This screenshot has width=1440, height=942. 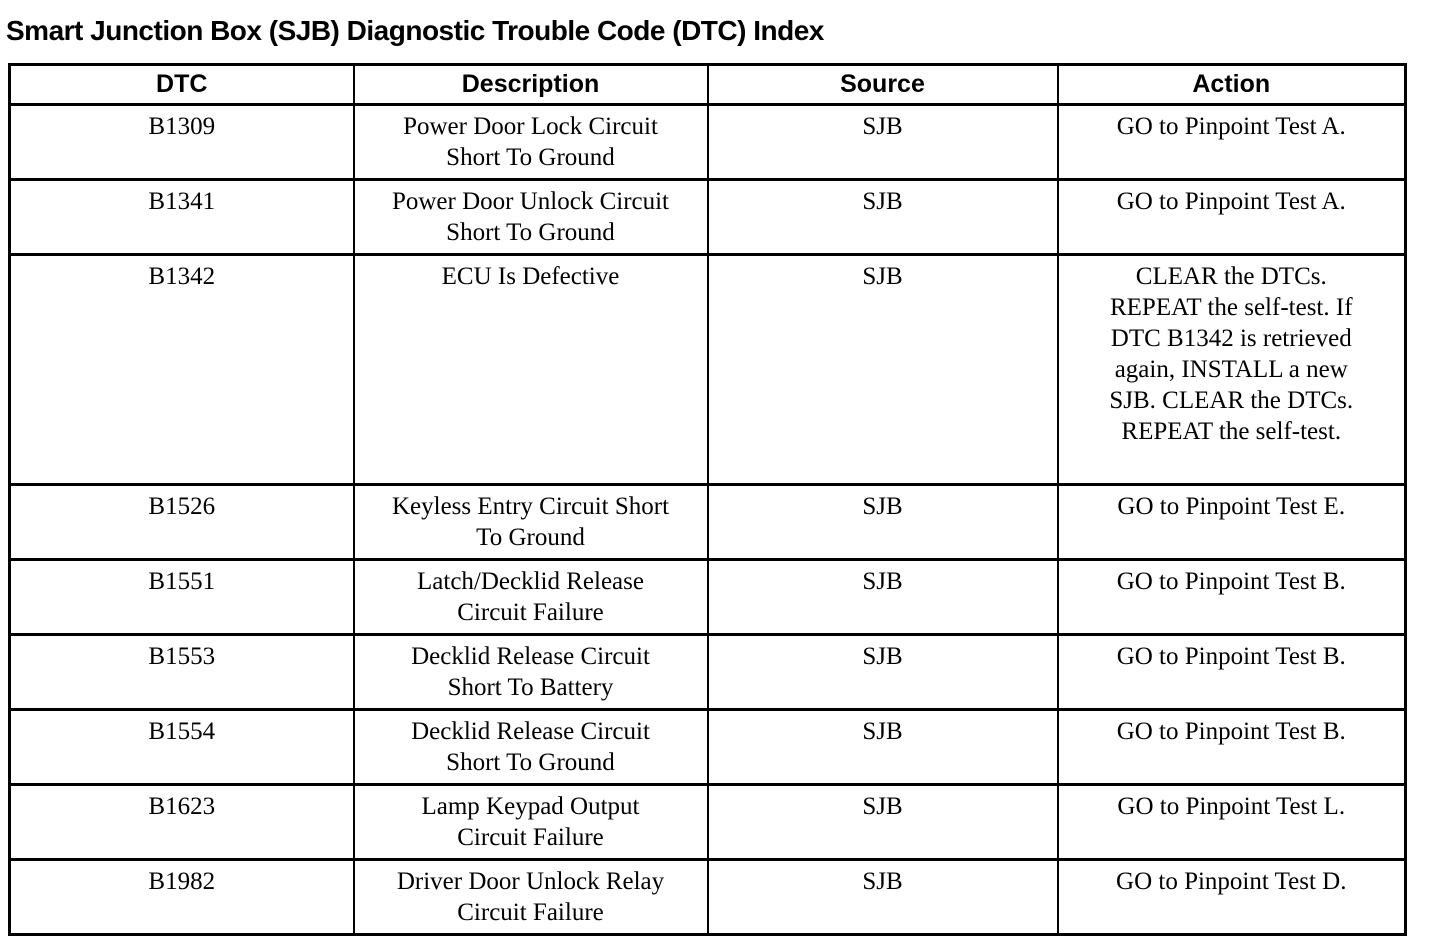 What do you see at coordinates (1231, 897) in the screenshot?
I see `action-cell: GO to Pinpoint Test D.` at bounding box center [1231, 897].